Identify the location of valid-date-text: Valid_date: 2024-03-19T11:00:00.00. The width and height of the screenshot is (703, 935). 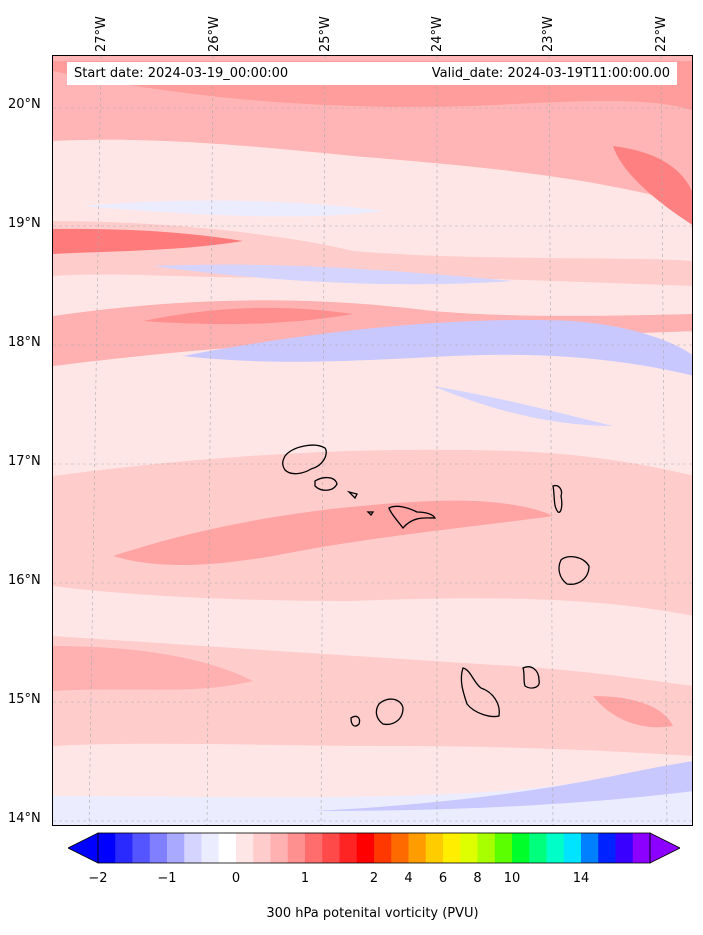
(550, 73).